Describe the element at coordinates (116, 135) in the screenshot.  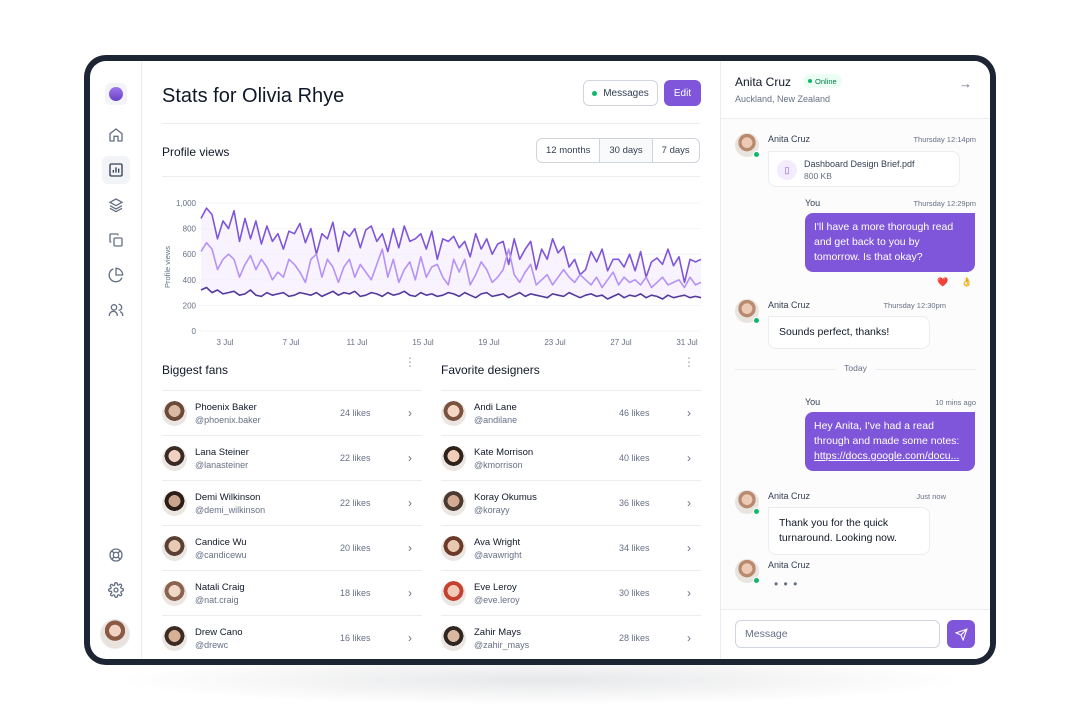
I see `home-icon` at that location.